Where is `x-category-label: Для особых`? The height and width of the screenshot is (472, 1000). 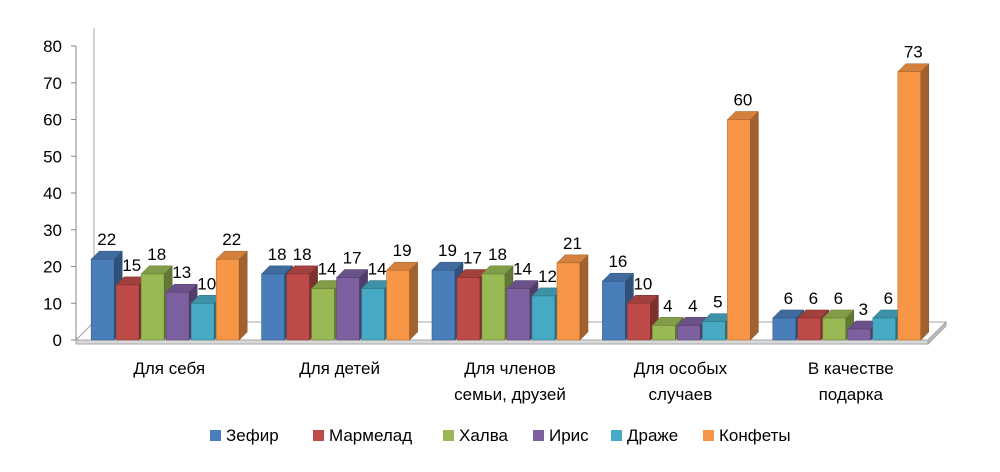
x-category-label: Для особых is located at coordinates (681, 368).